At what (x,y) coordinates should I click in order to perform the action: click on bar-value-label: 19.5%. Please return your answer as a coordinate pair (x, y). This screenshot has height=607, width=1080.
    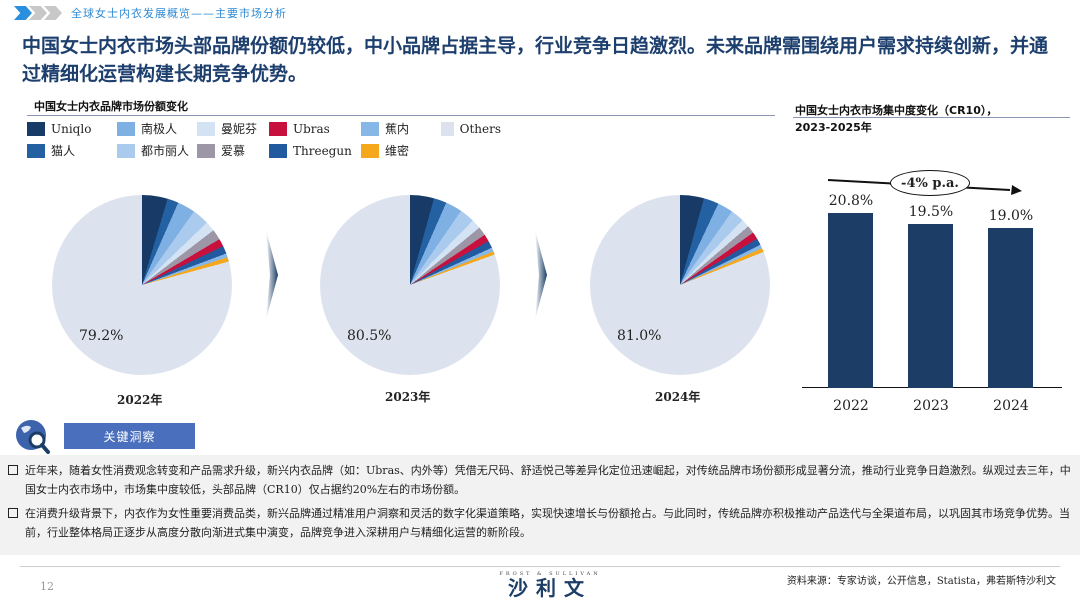
    Looking at the image, I should click on (931, 211).